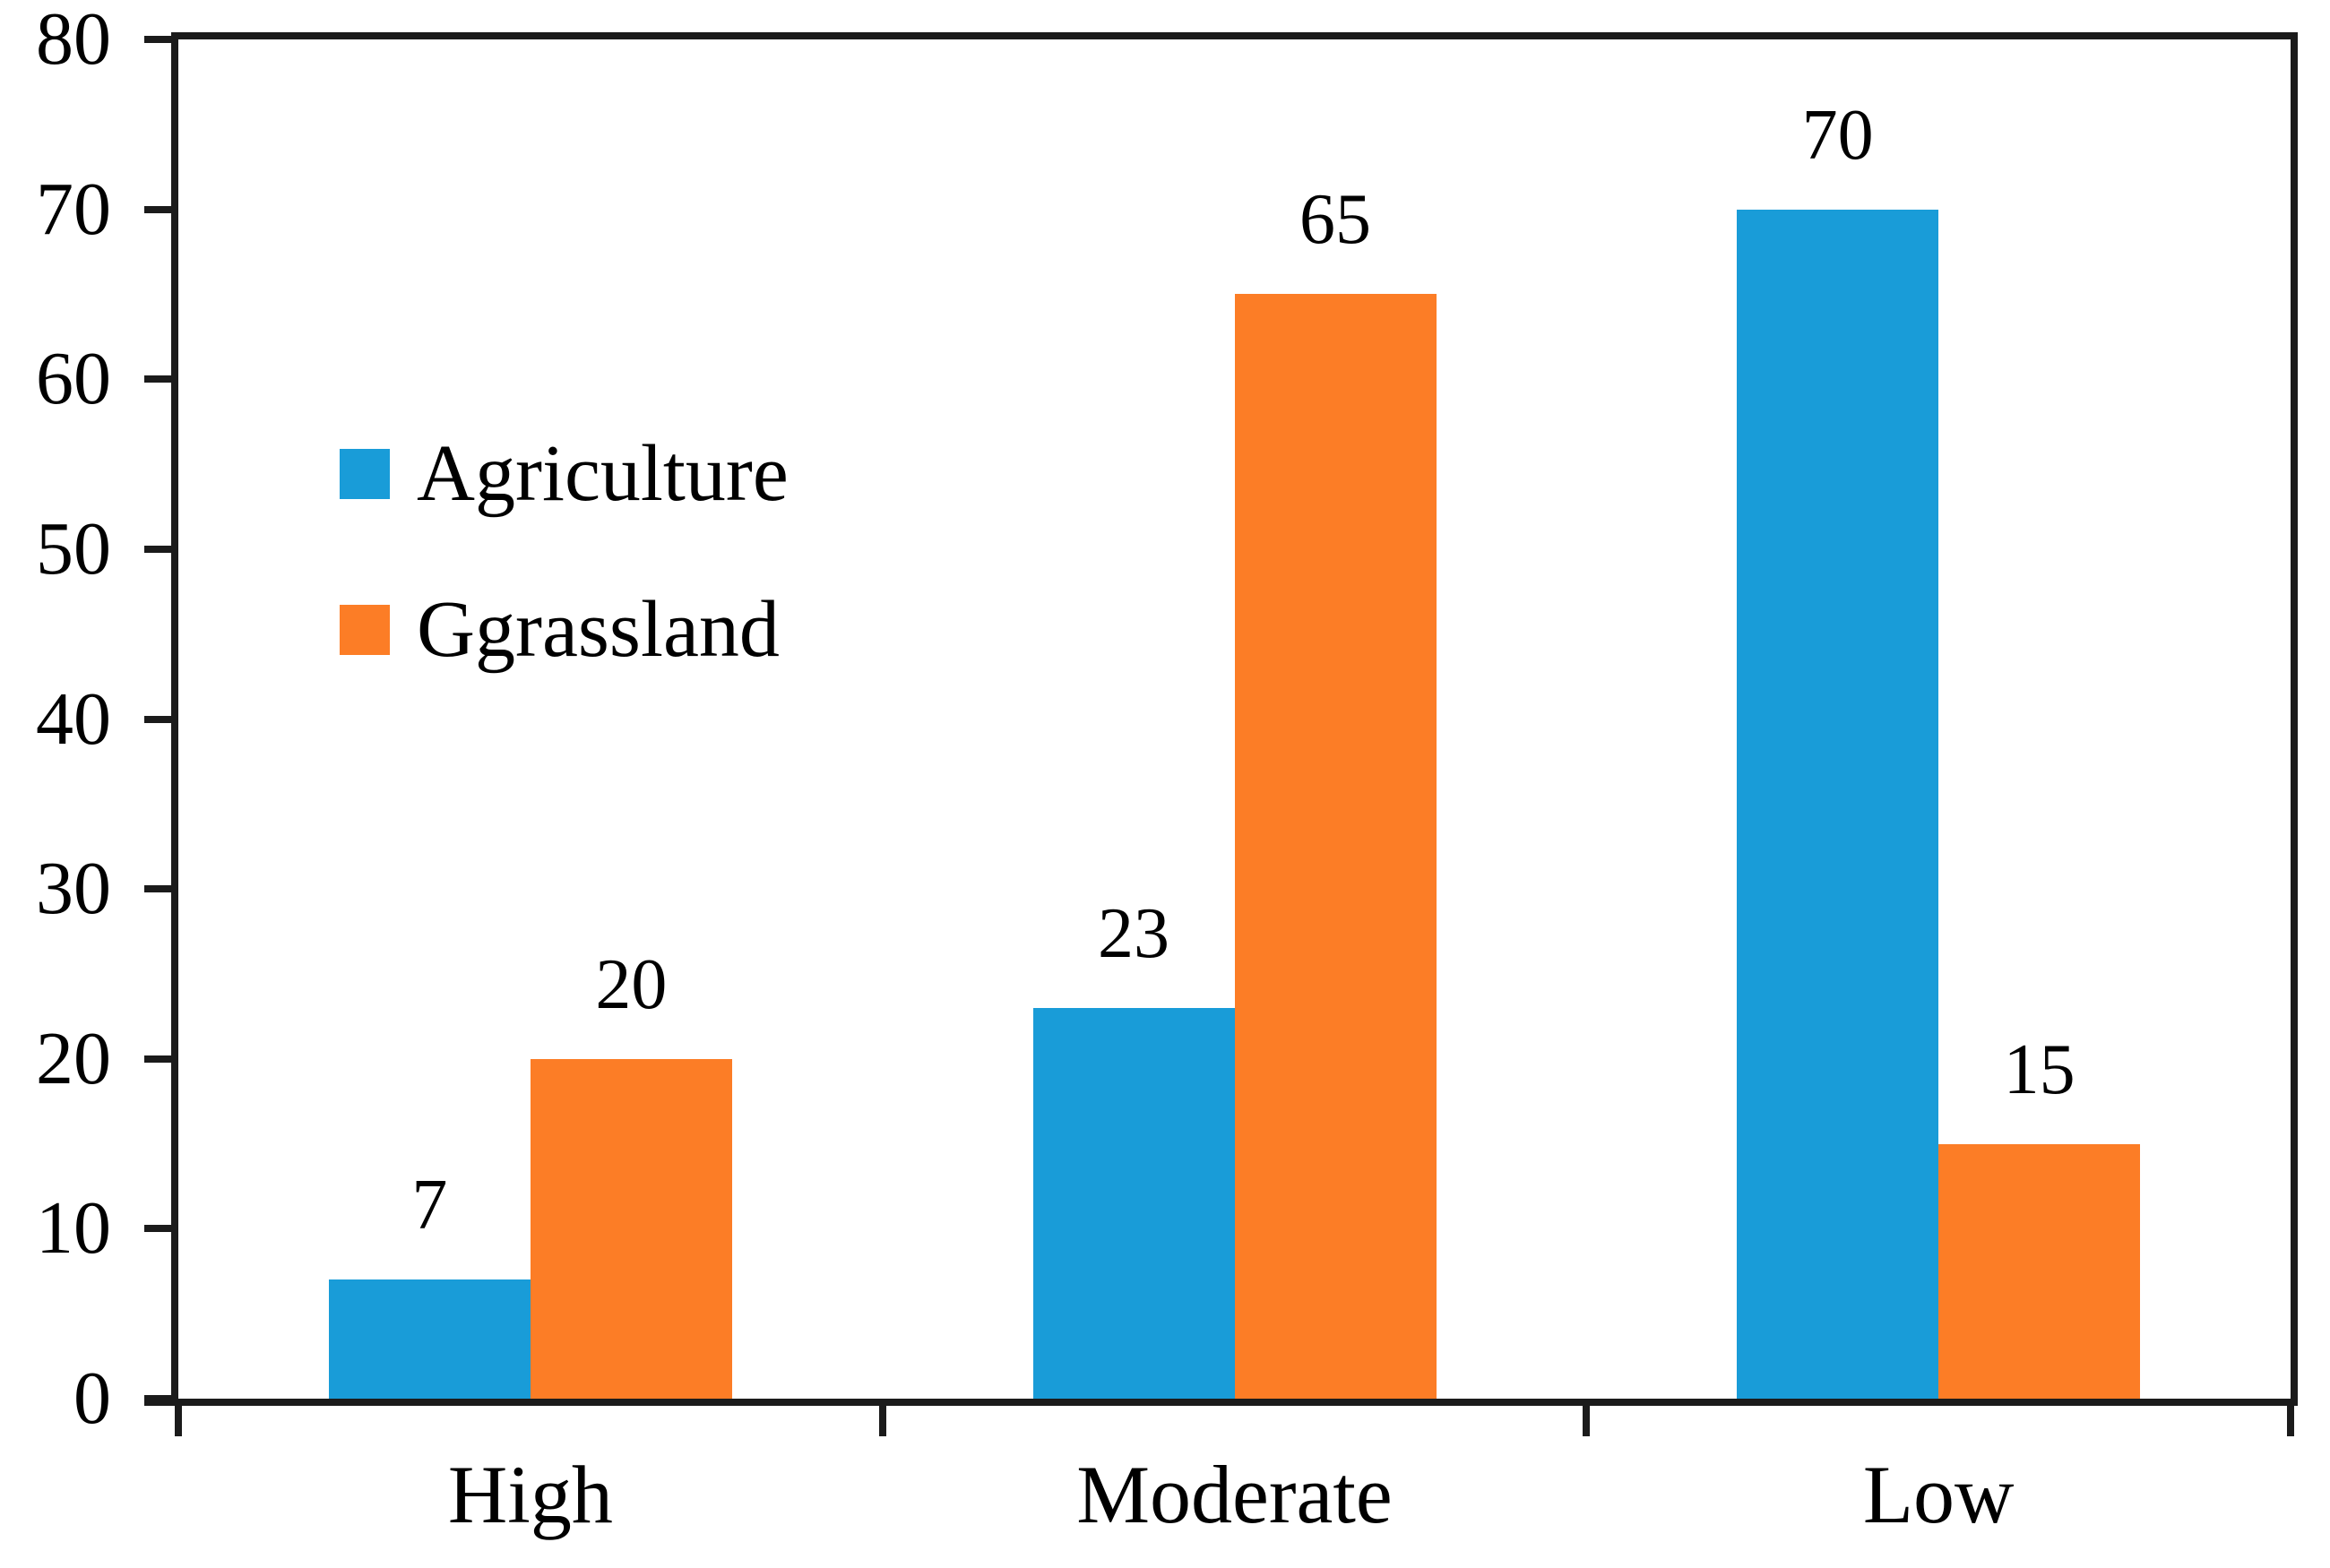  I want to click on y-axis-tick-label: 70, so click(73, 209).